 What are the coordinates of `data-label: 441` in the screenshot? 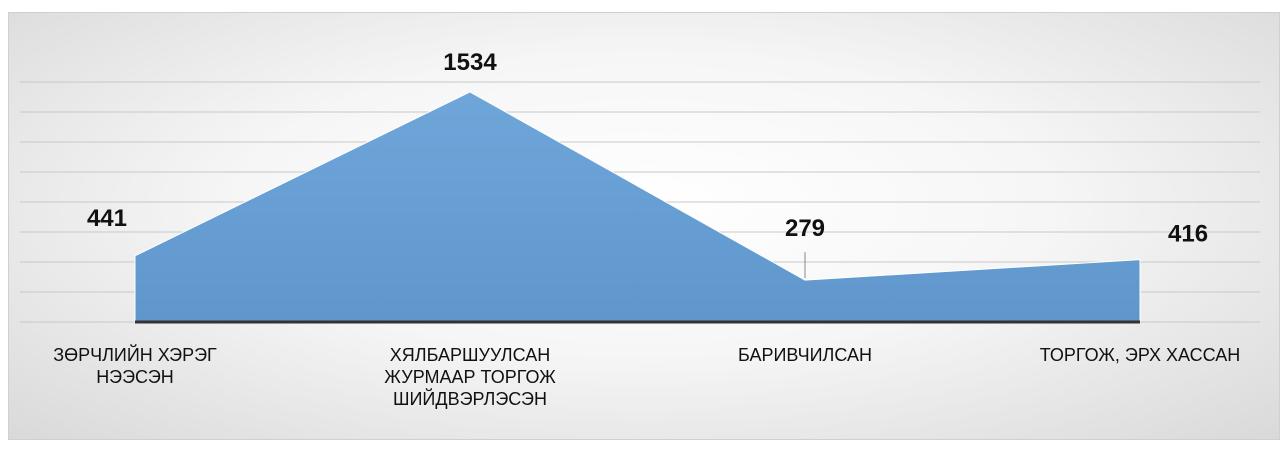 It's located at (107, 218).